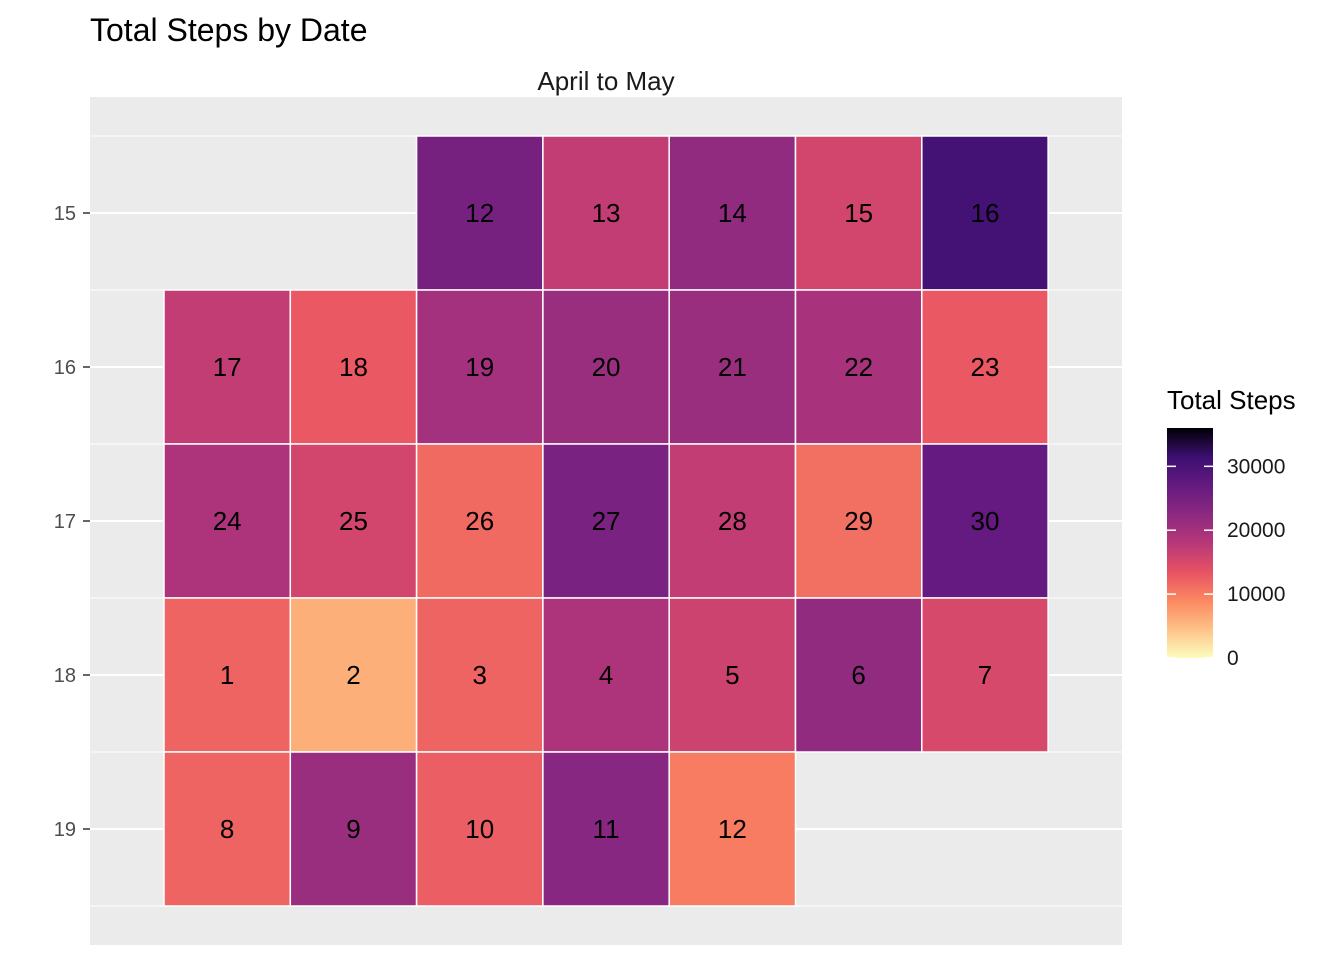 The width and height of the screenshot is (1344, 960). Describe the element at coordinates (1256, 594) in the screenshot. I see `legend-tick-label: 10000` at that location.